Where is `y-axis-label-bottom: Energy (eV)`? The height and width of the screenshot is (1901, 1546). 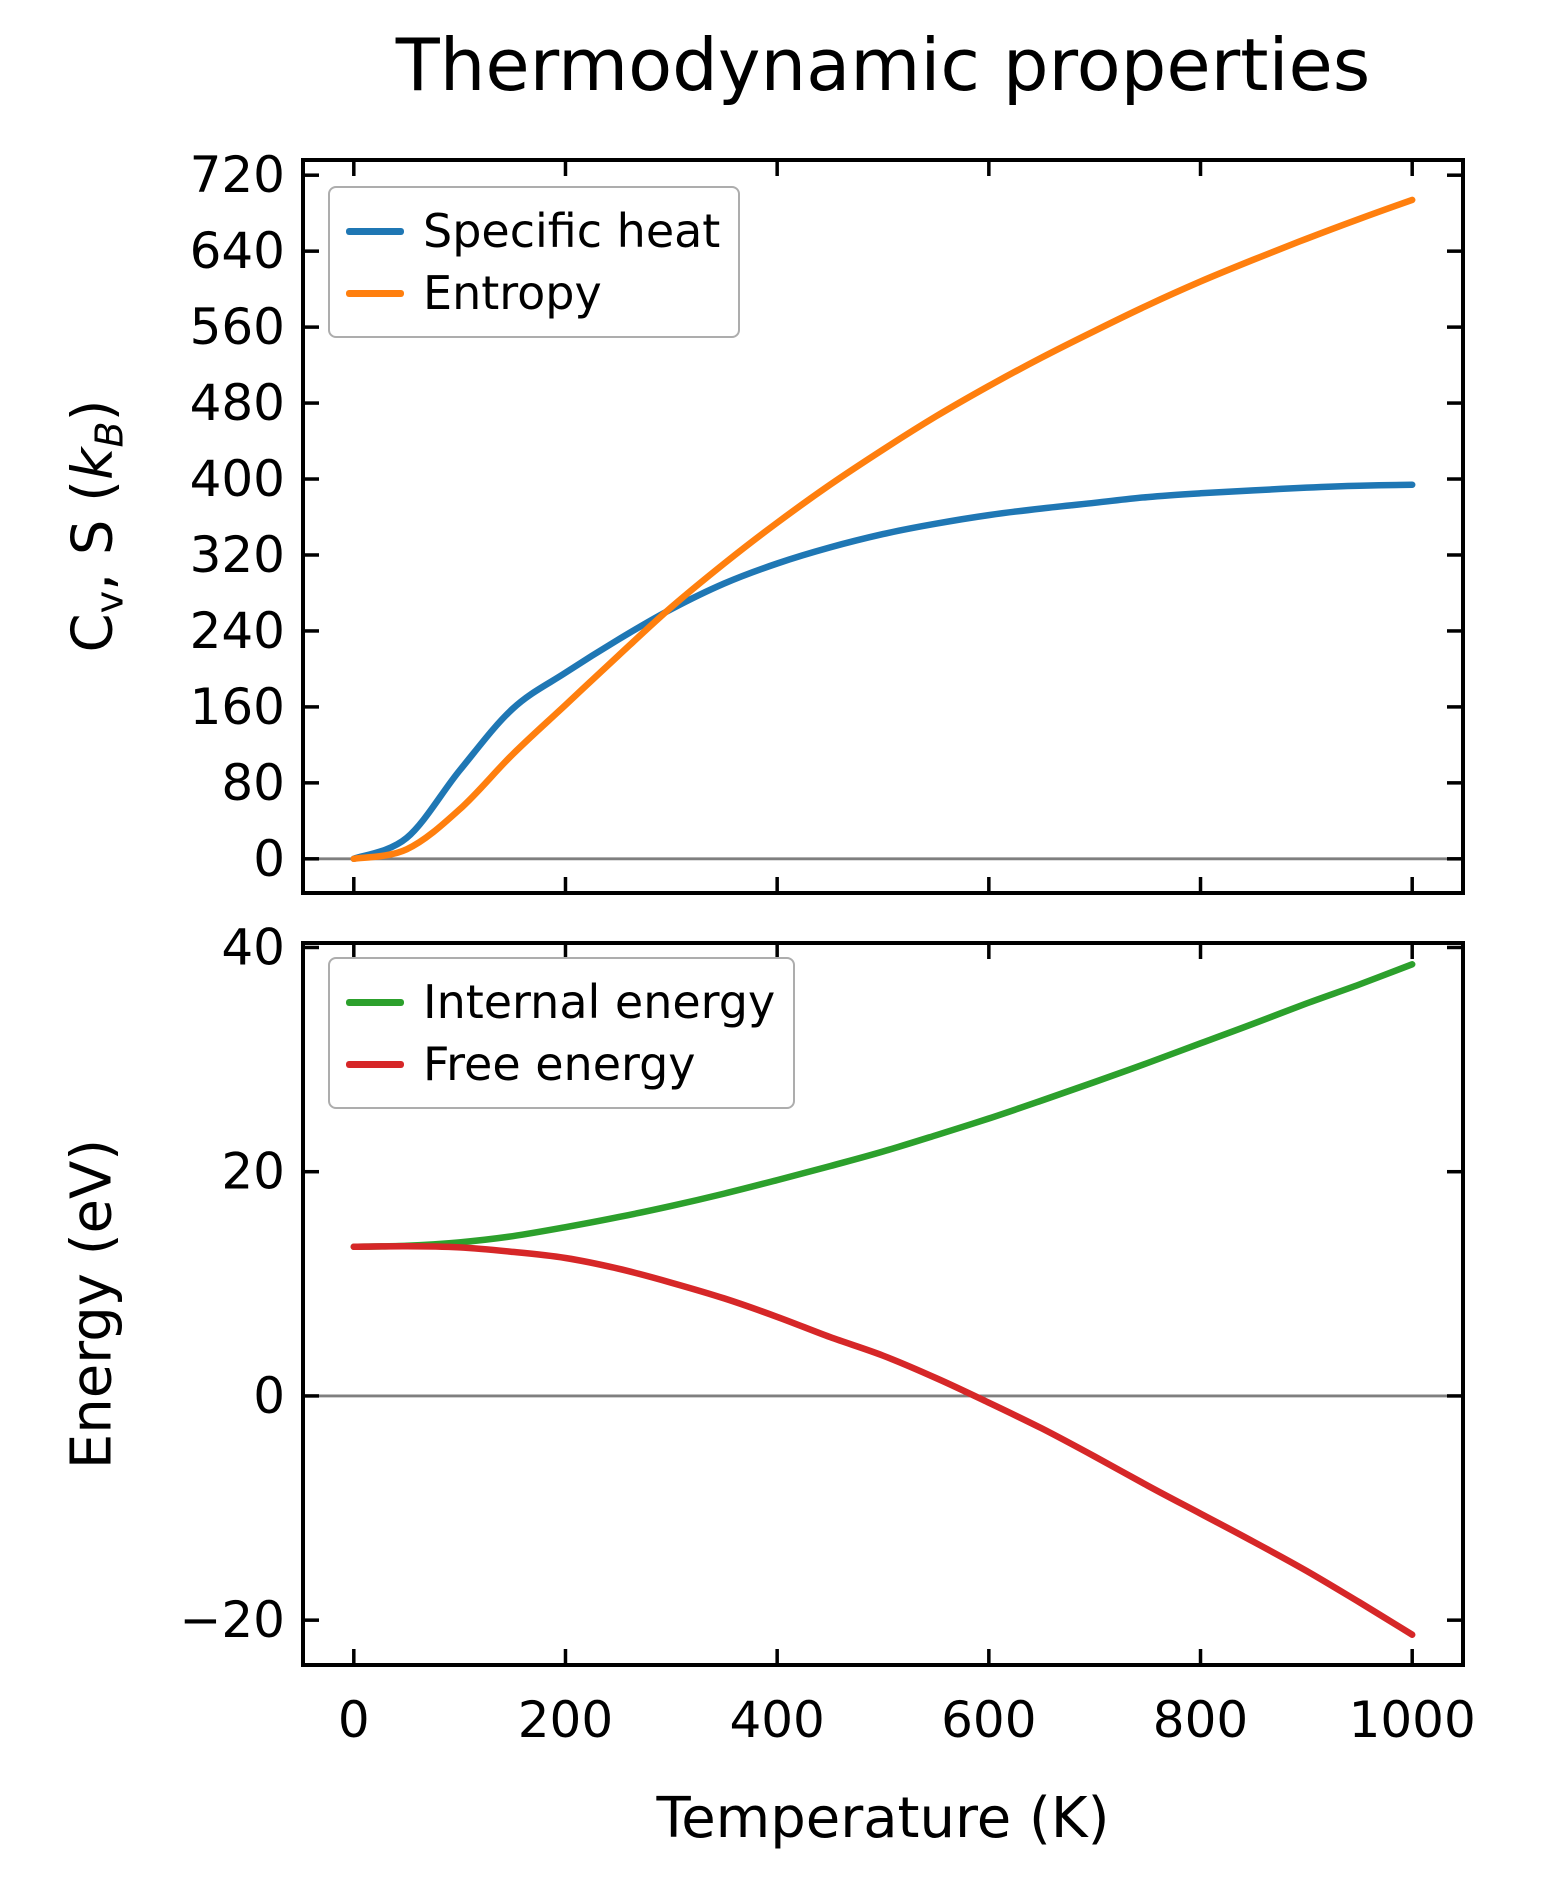 y-axis-label-bottom: Energy (eV) is located at coordinates (92, 1304).